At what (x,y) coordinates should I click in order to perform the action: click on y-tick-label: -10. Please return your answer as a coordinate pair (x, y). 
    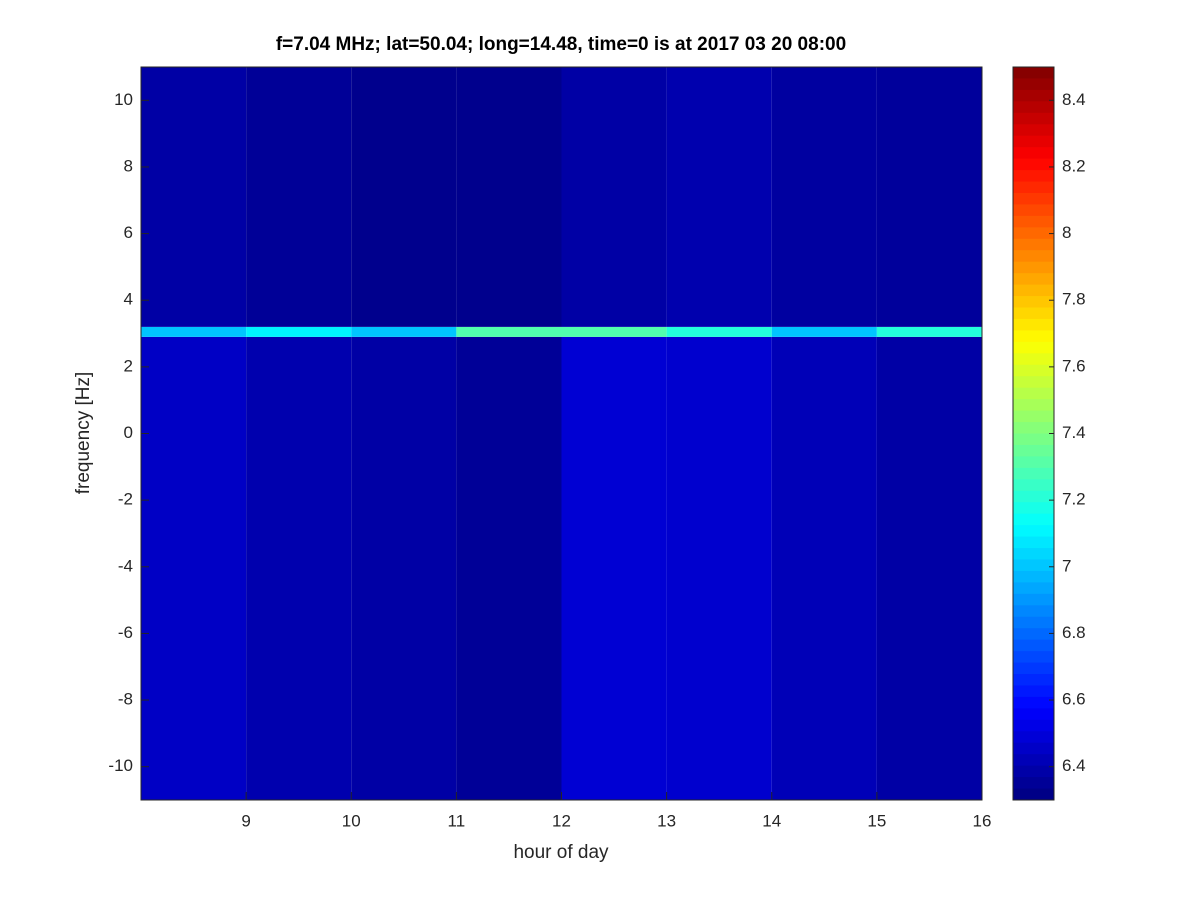
    Looking at the image, I should click on (120, 765).